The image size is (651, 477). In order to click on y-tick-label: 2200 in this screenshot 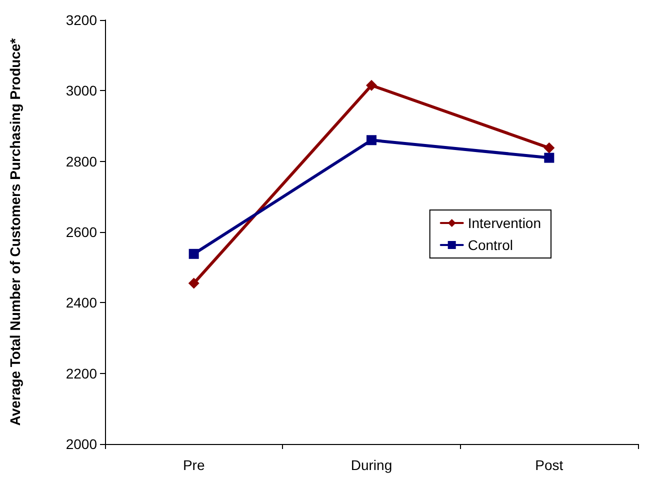, I will do `click(82, 373)`.